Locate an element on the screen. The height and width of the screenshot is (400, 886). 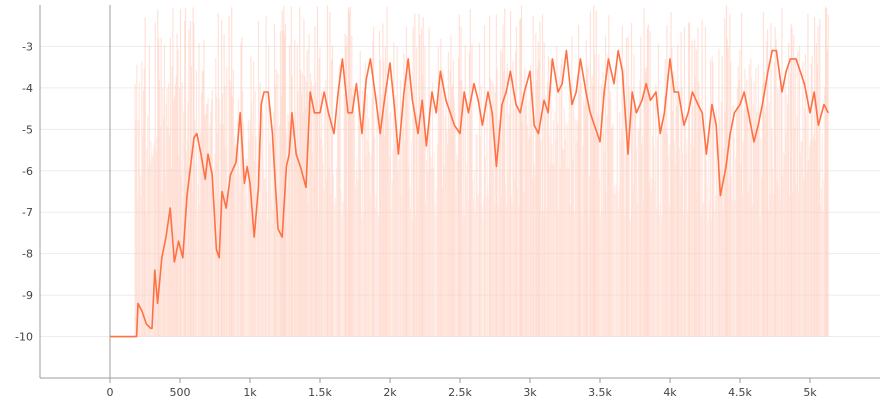
x-tick-label: 3.5k is located at coordinates (600, 392).